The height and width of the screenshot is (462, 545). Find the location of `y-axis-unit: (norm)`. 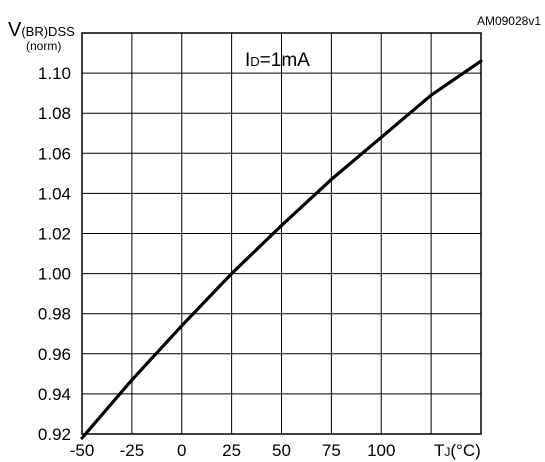

y-axis-unit: (norm) is located at coordinates (43, 46).